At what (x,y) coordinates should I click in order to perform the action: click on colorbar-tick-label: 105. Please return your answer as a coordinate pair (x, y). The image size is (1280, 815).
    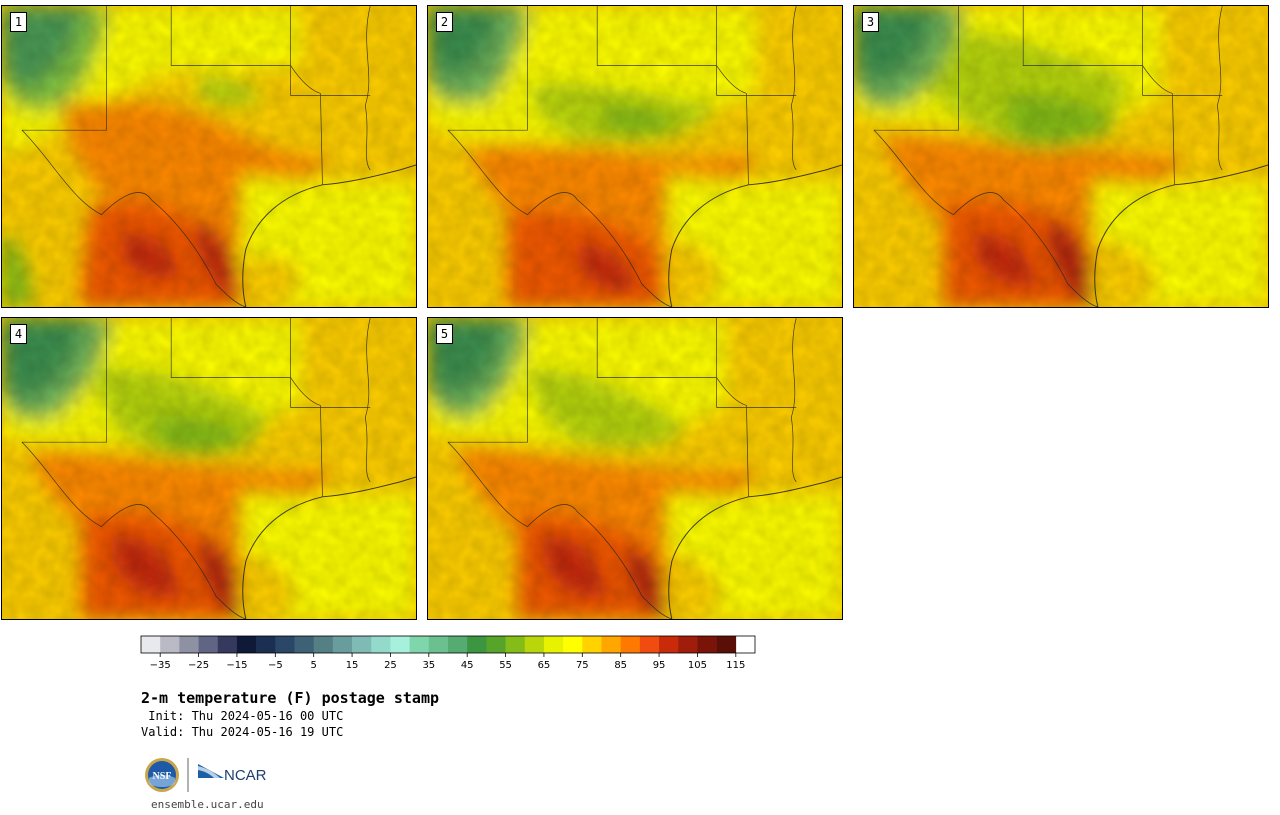
    Looking at the image, I should click on (697, 665).